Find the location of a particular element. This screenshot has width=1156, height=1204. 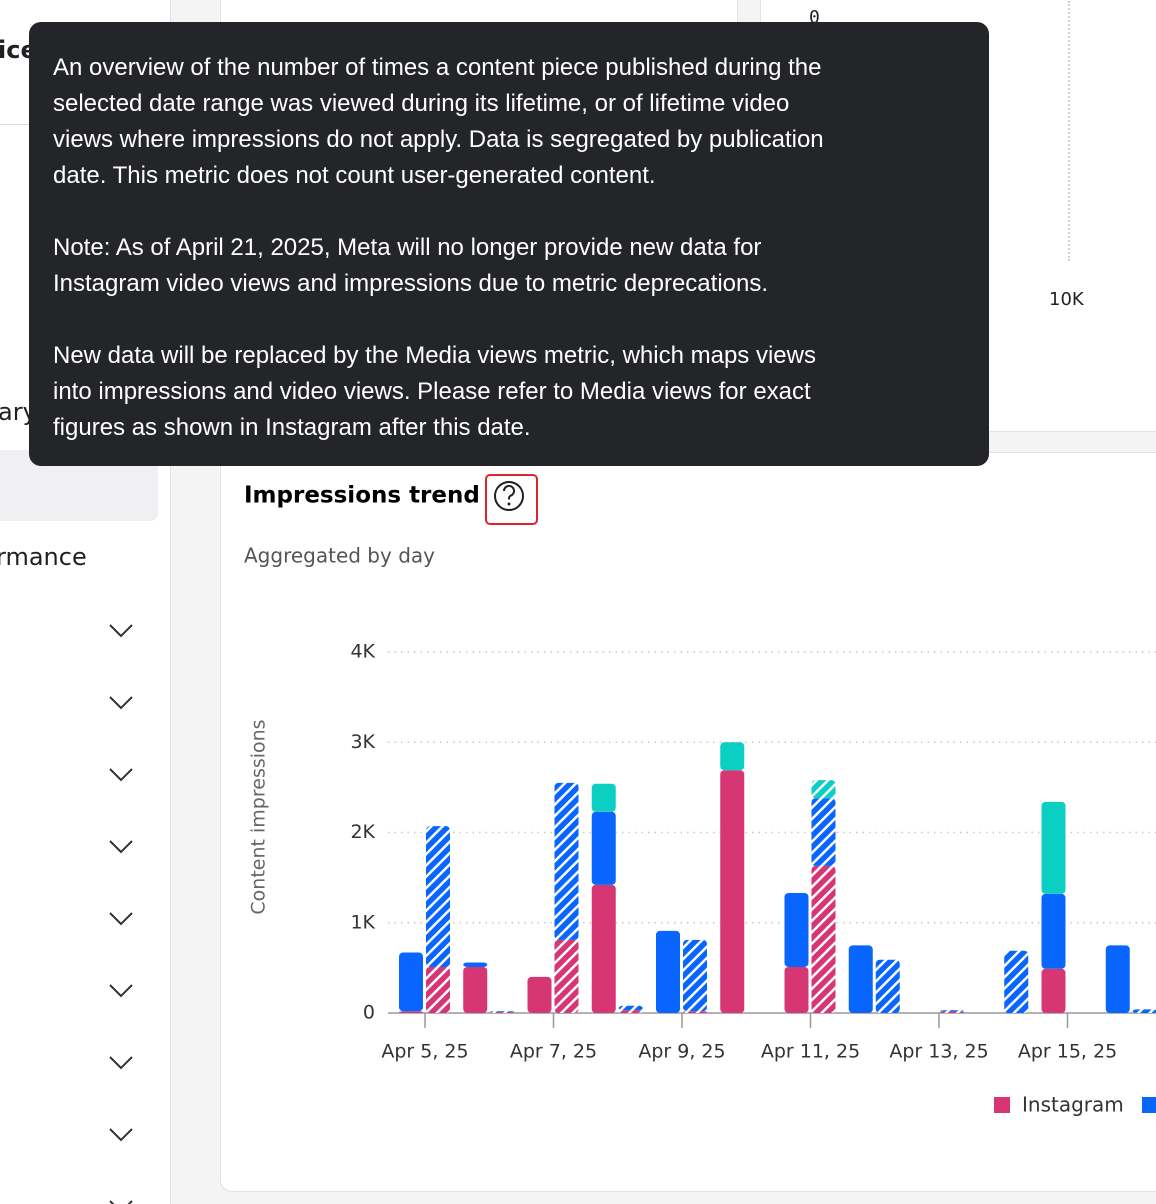

y-tick-label: 4K is located at coordinates (362, 652).